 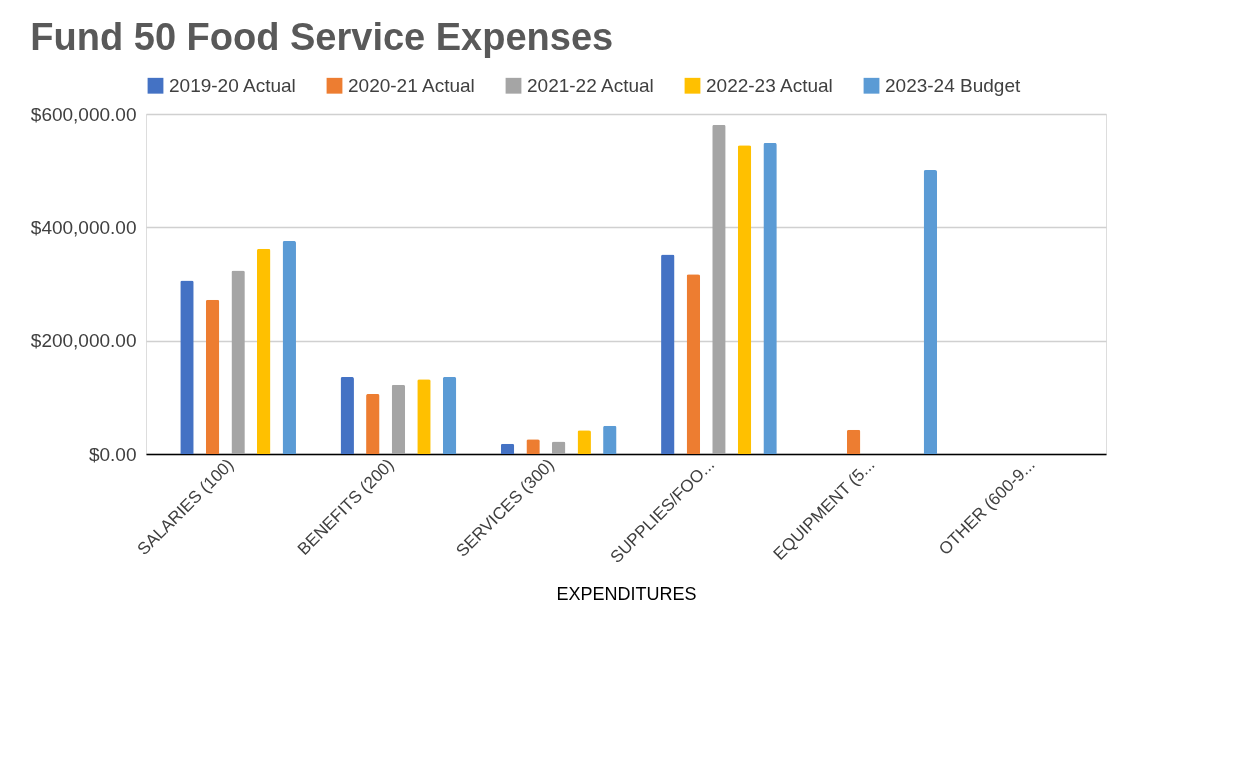 I want to click on y-tick-label: $200,000.00, so click(x=83, y=341).